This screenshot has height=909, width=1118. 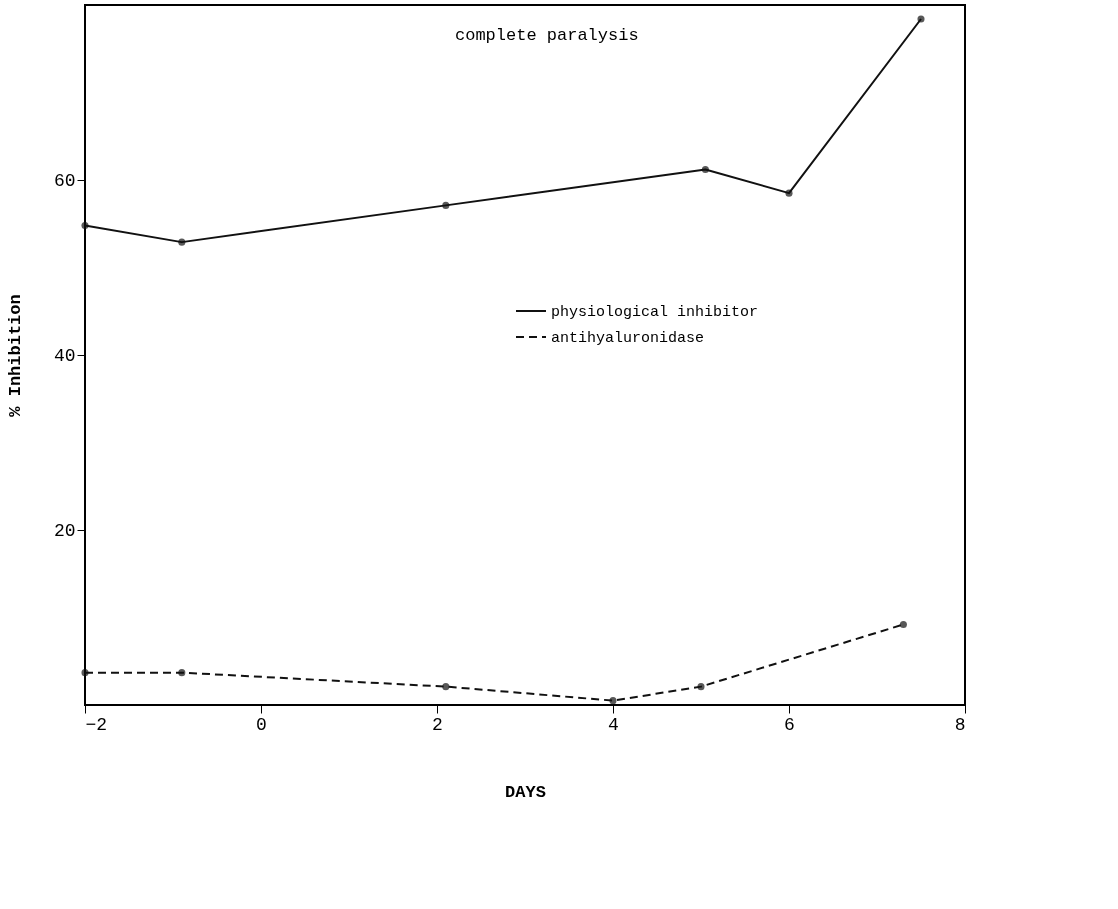 What do you see at coordinates (525, 792) in the screenshot?
I see `x-axis-title: DAYS` at bounding box center [525, 792].